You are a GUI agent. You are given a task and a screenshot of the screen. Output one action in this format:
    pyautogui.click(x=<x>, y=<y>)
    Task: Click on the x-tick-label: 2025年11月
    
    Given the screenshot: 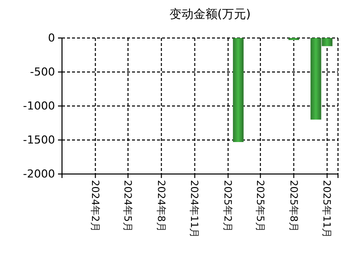 What is the action you would take?
    pyautogui.click(x=326, y=209)
    